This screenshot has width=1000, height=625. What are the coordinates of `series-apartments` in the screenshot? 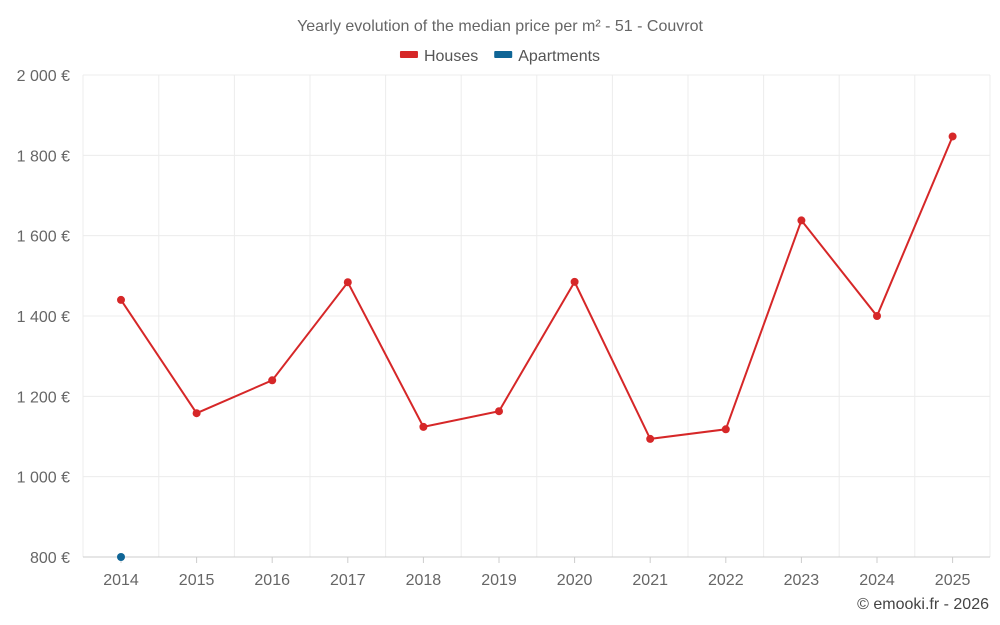 It's located at (121, 557).